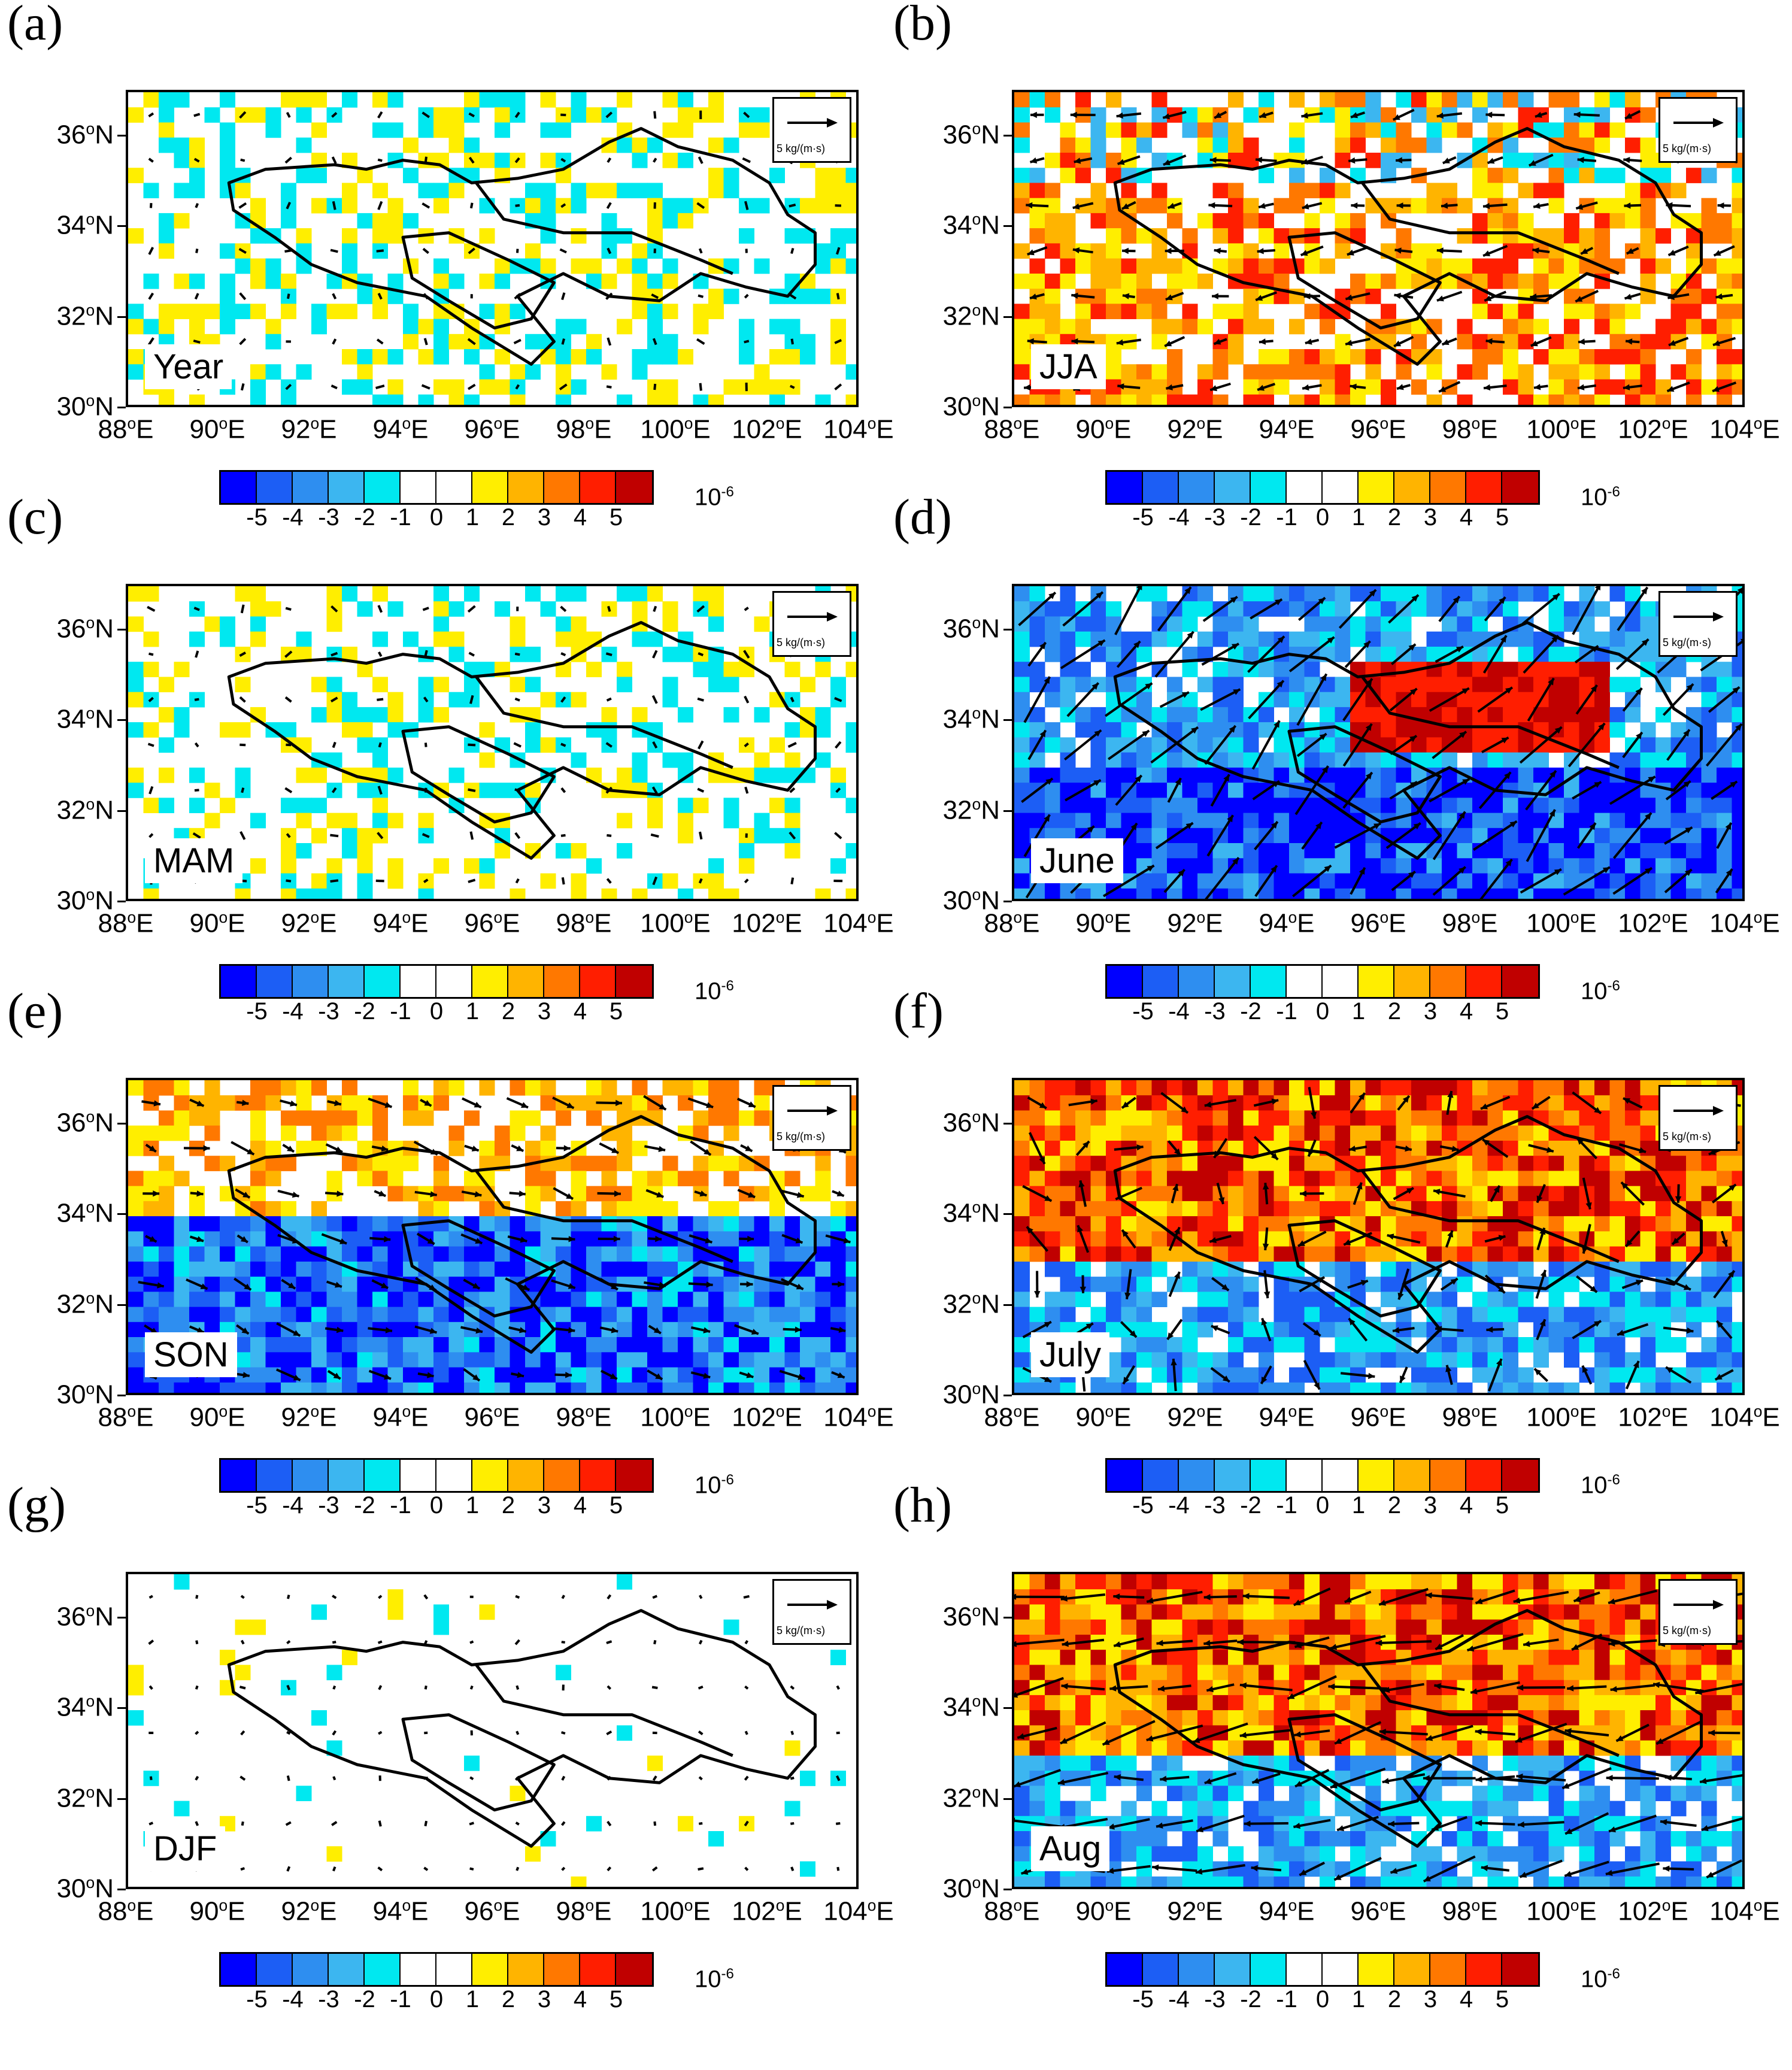 The image size is (1792, 2070). I want to click on reference-vector-box: 5 kg/(m·s), so click(811, 624).